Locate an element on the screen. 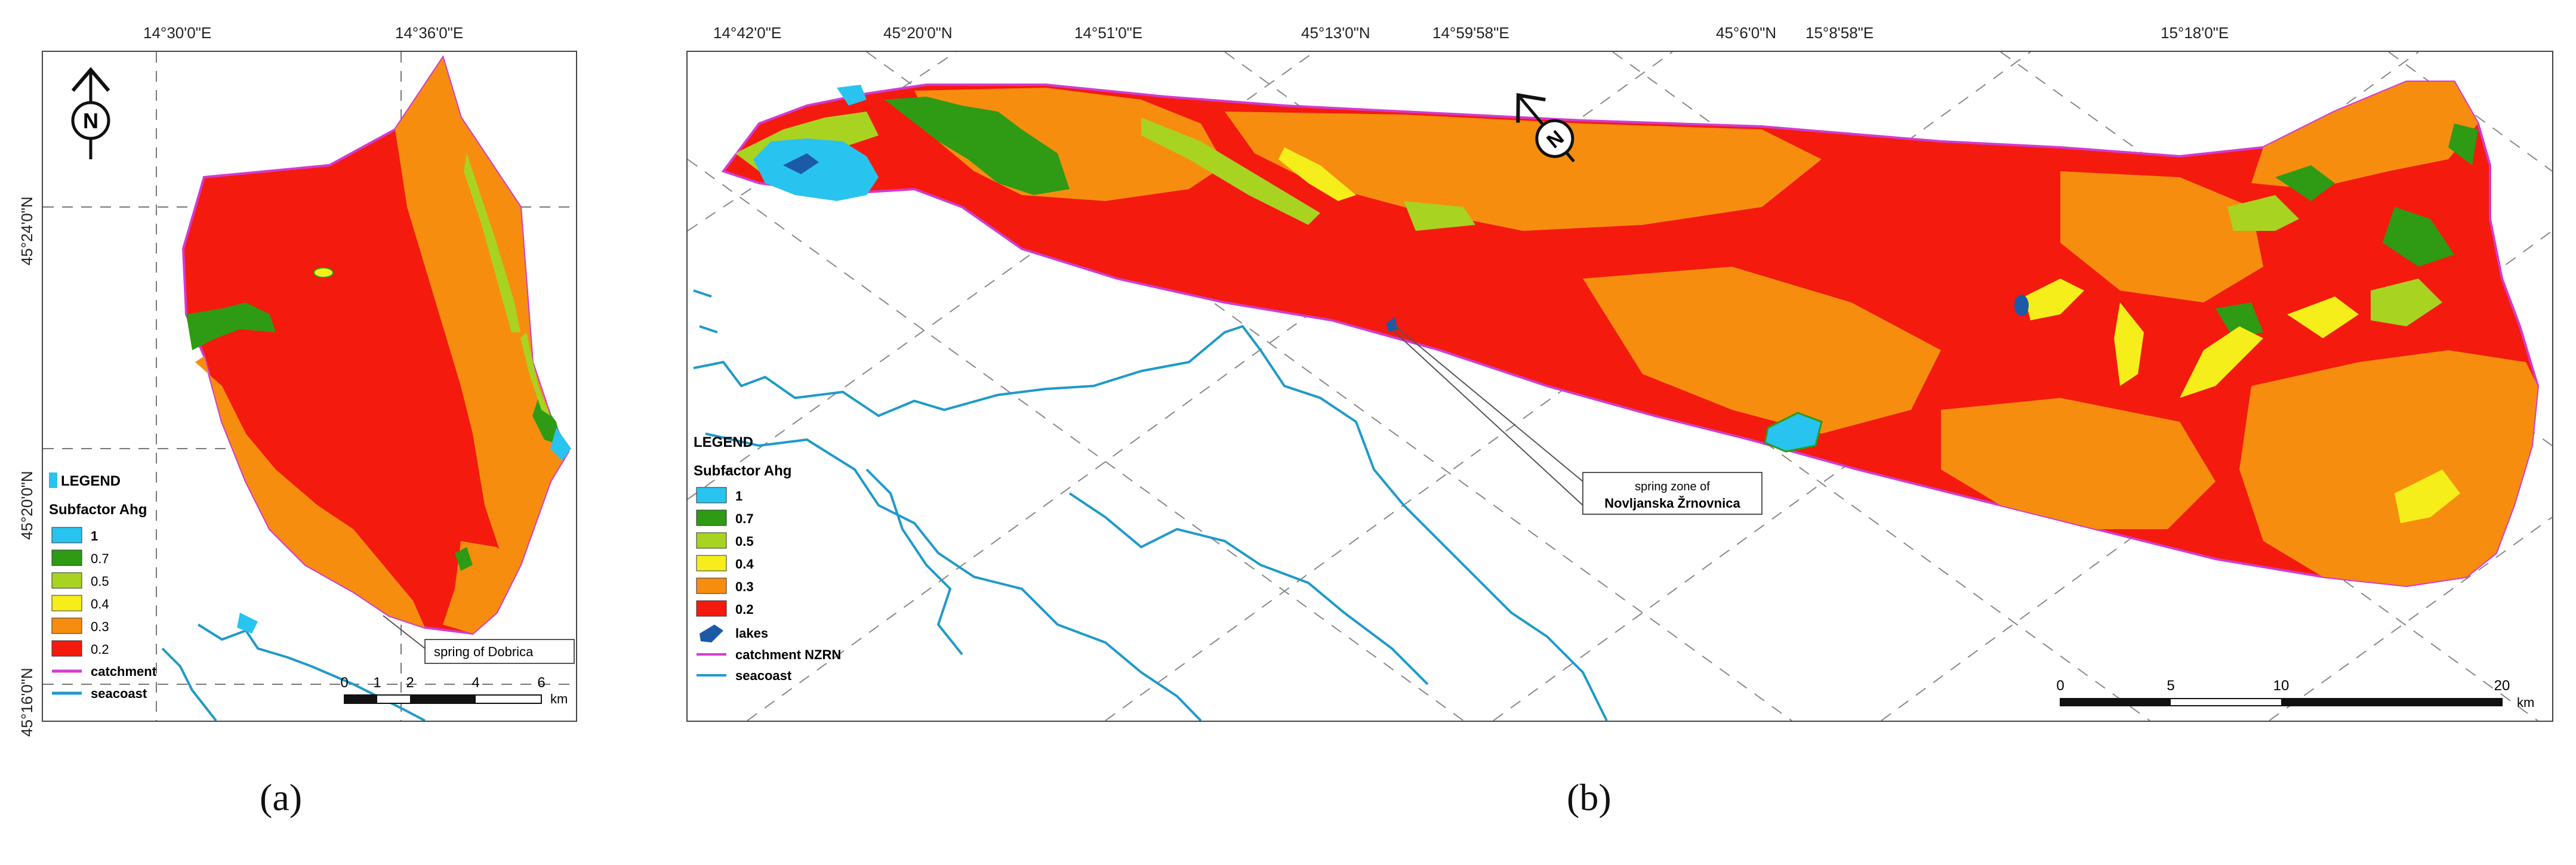 The image size is (2576, 865). panel-b-top-coord-1: 14°42'0"E is located at coordinates (747, 33).